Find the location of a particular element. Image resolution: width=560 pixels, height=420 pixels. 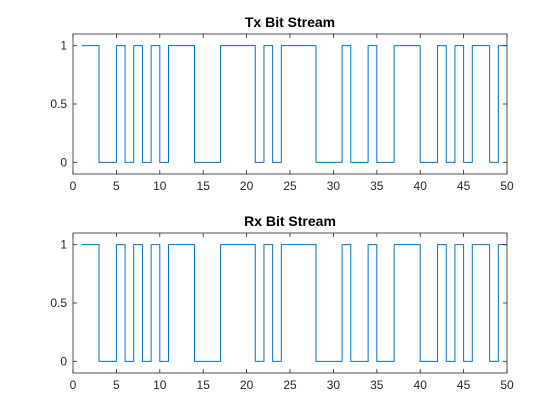

rx-x-tick-label-50: 50 is located at coordinates (507, 385).